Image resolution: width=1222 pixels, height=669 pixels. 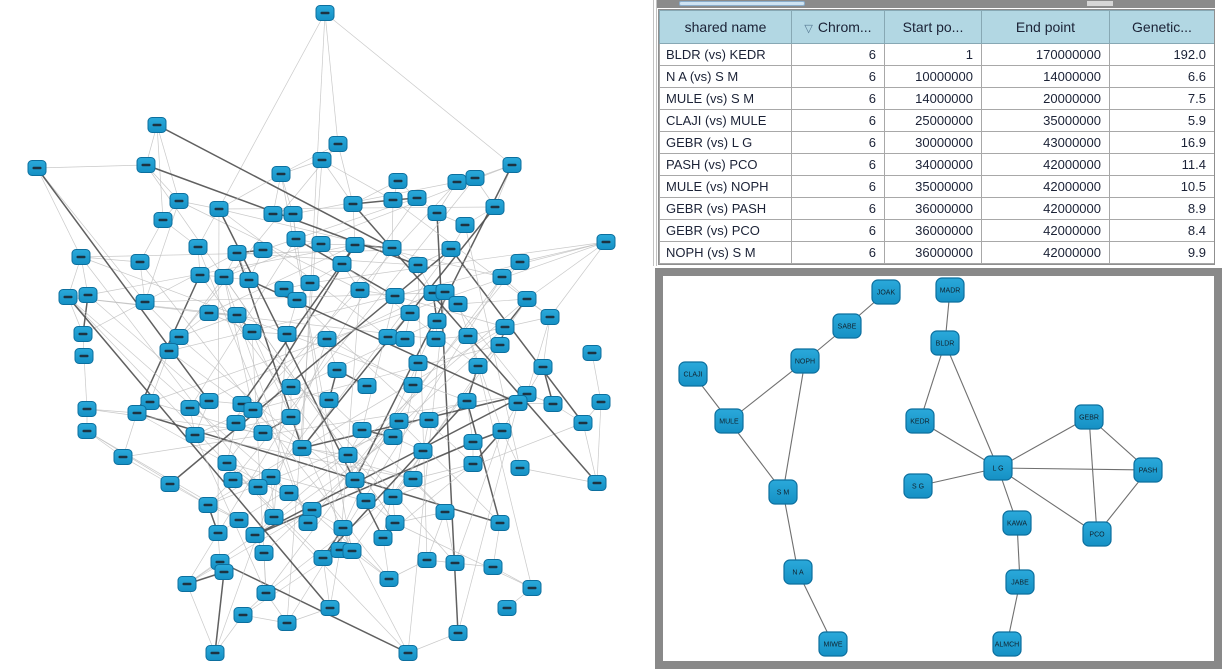 What do you see at coordinates (1093, 475) in the screenshot?
I see `edge-GEBR-PCO` at bounding box center [1093, 475].